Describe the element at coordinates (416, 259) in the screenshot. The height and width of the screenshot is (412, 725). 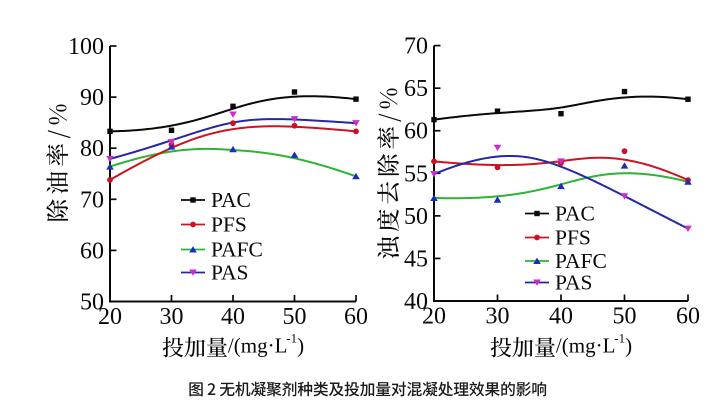
I see `svg-text: 45` at that location.